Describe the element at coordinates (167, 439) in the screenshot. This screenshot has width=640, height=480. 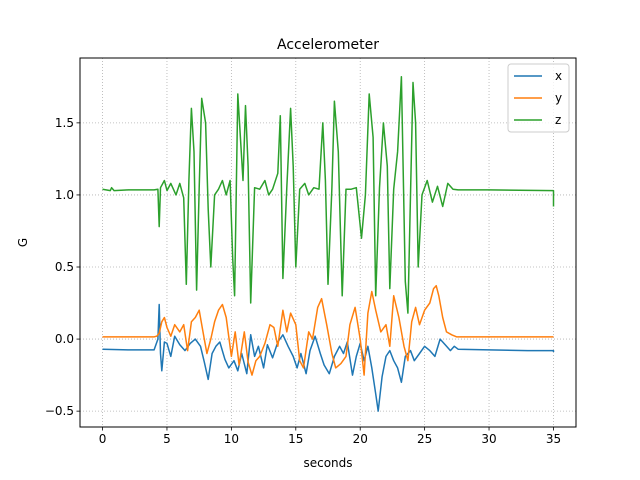
I see `x-tick-label: 5` at that location.